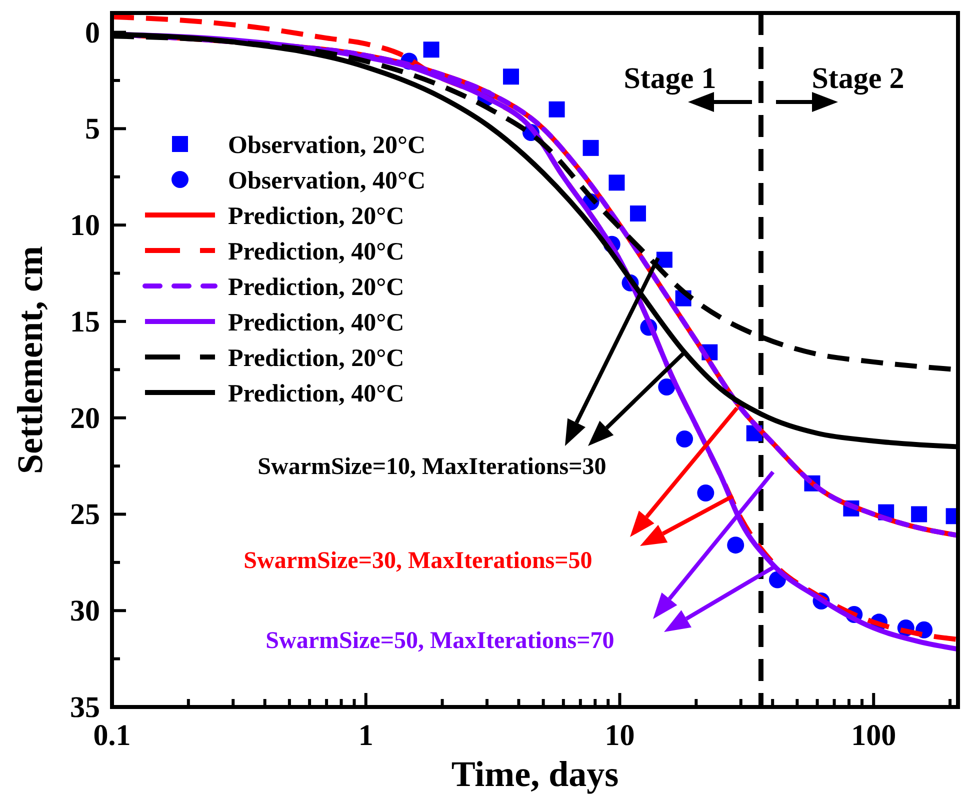  I want to click on y-tick-label: 25, so click(85, 515).